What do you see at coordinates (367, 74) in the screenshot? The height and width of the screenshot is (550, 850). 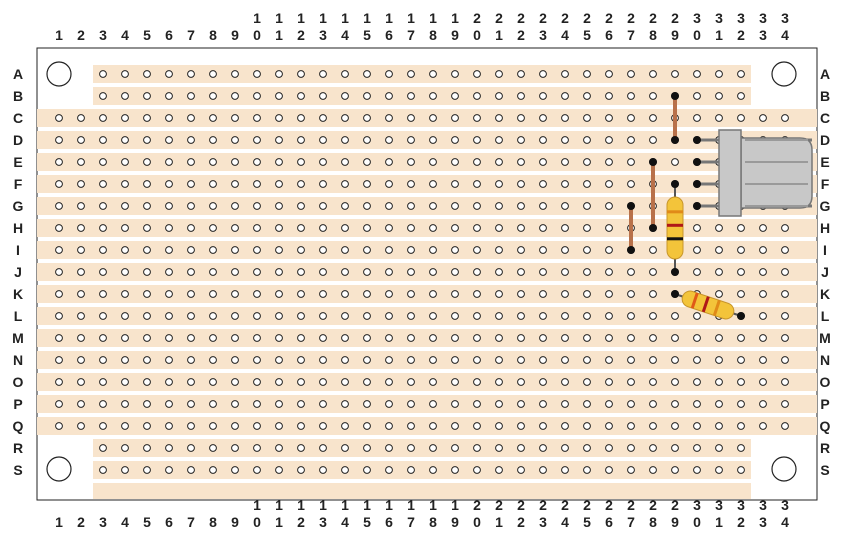 I see `hole-A15` at bounding box center [367, 74].